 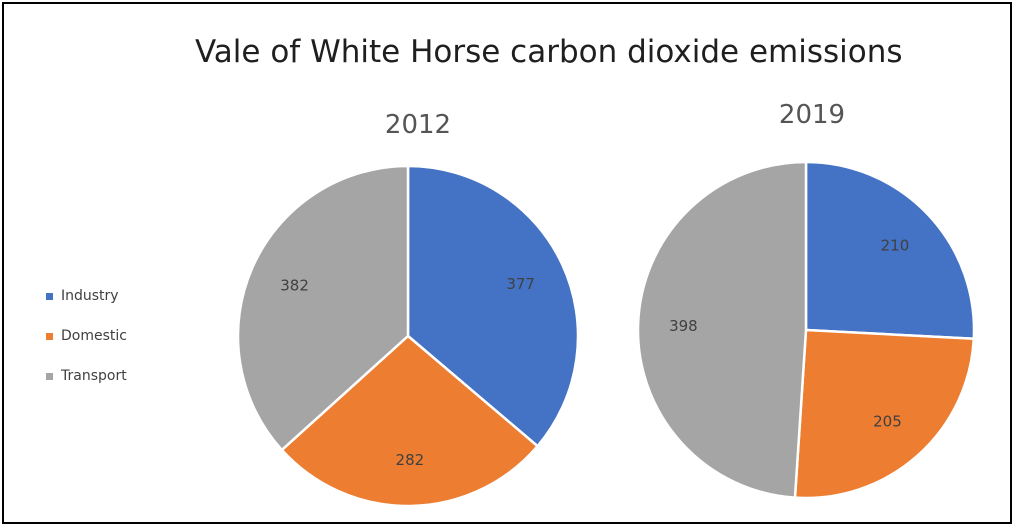 I want to click on data-label-2019-domestic: 205, so click(x=887, y=422).